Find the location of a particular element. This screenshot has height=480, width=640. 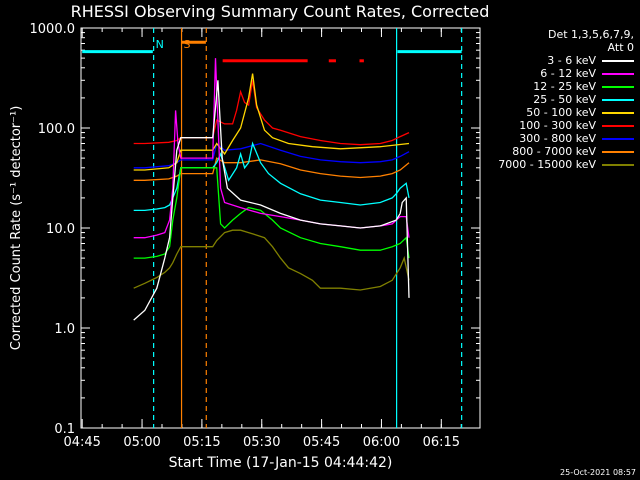

x-tick-label: 06:15 is located at coordinates (441, 442).